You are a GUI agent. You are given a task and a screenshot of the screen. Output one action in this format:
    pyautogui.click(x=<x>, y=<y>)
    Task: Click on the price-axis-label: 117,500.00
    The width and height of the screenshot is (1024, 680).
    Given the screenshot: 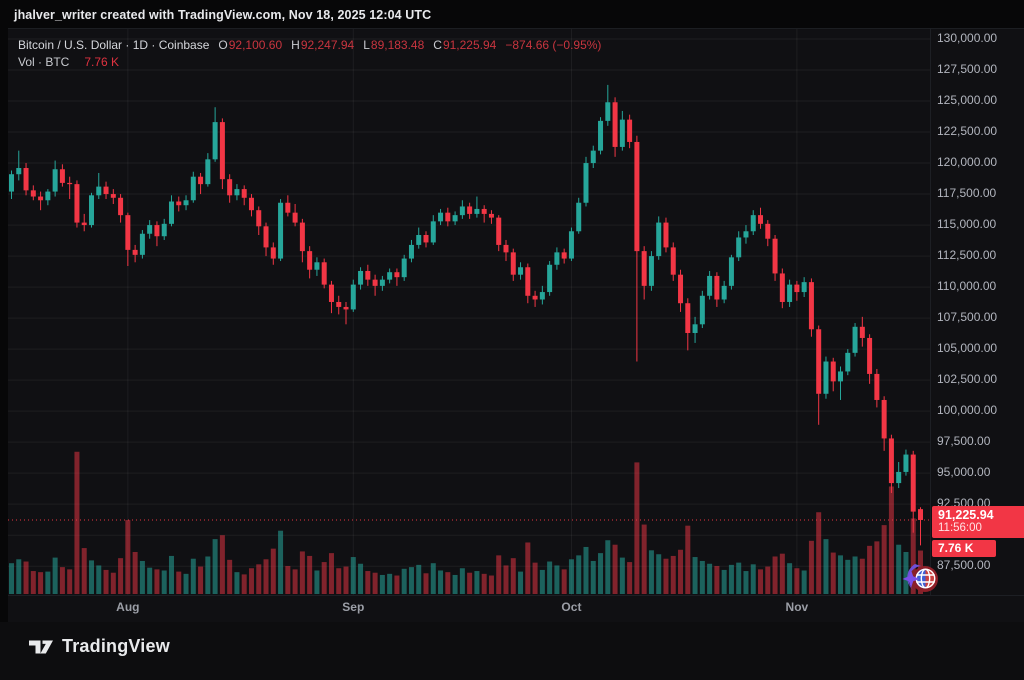 What is the action you would take?
    pyautogui.click(x=967, y=193)
    